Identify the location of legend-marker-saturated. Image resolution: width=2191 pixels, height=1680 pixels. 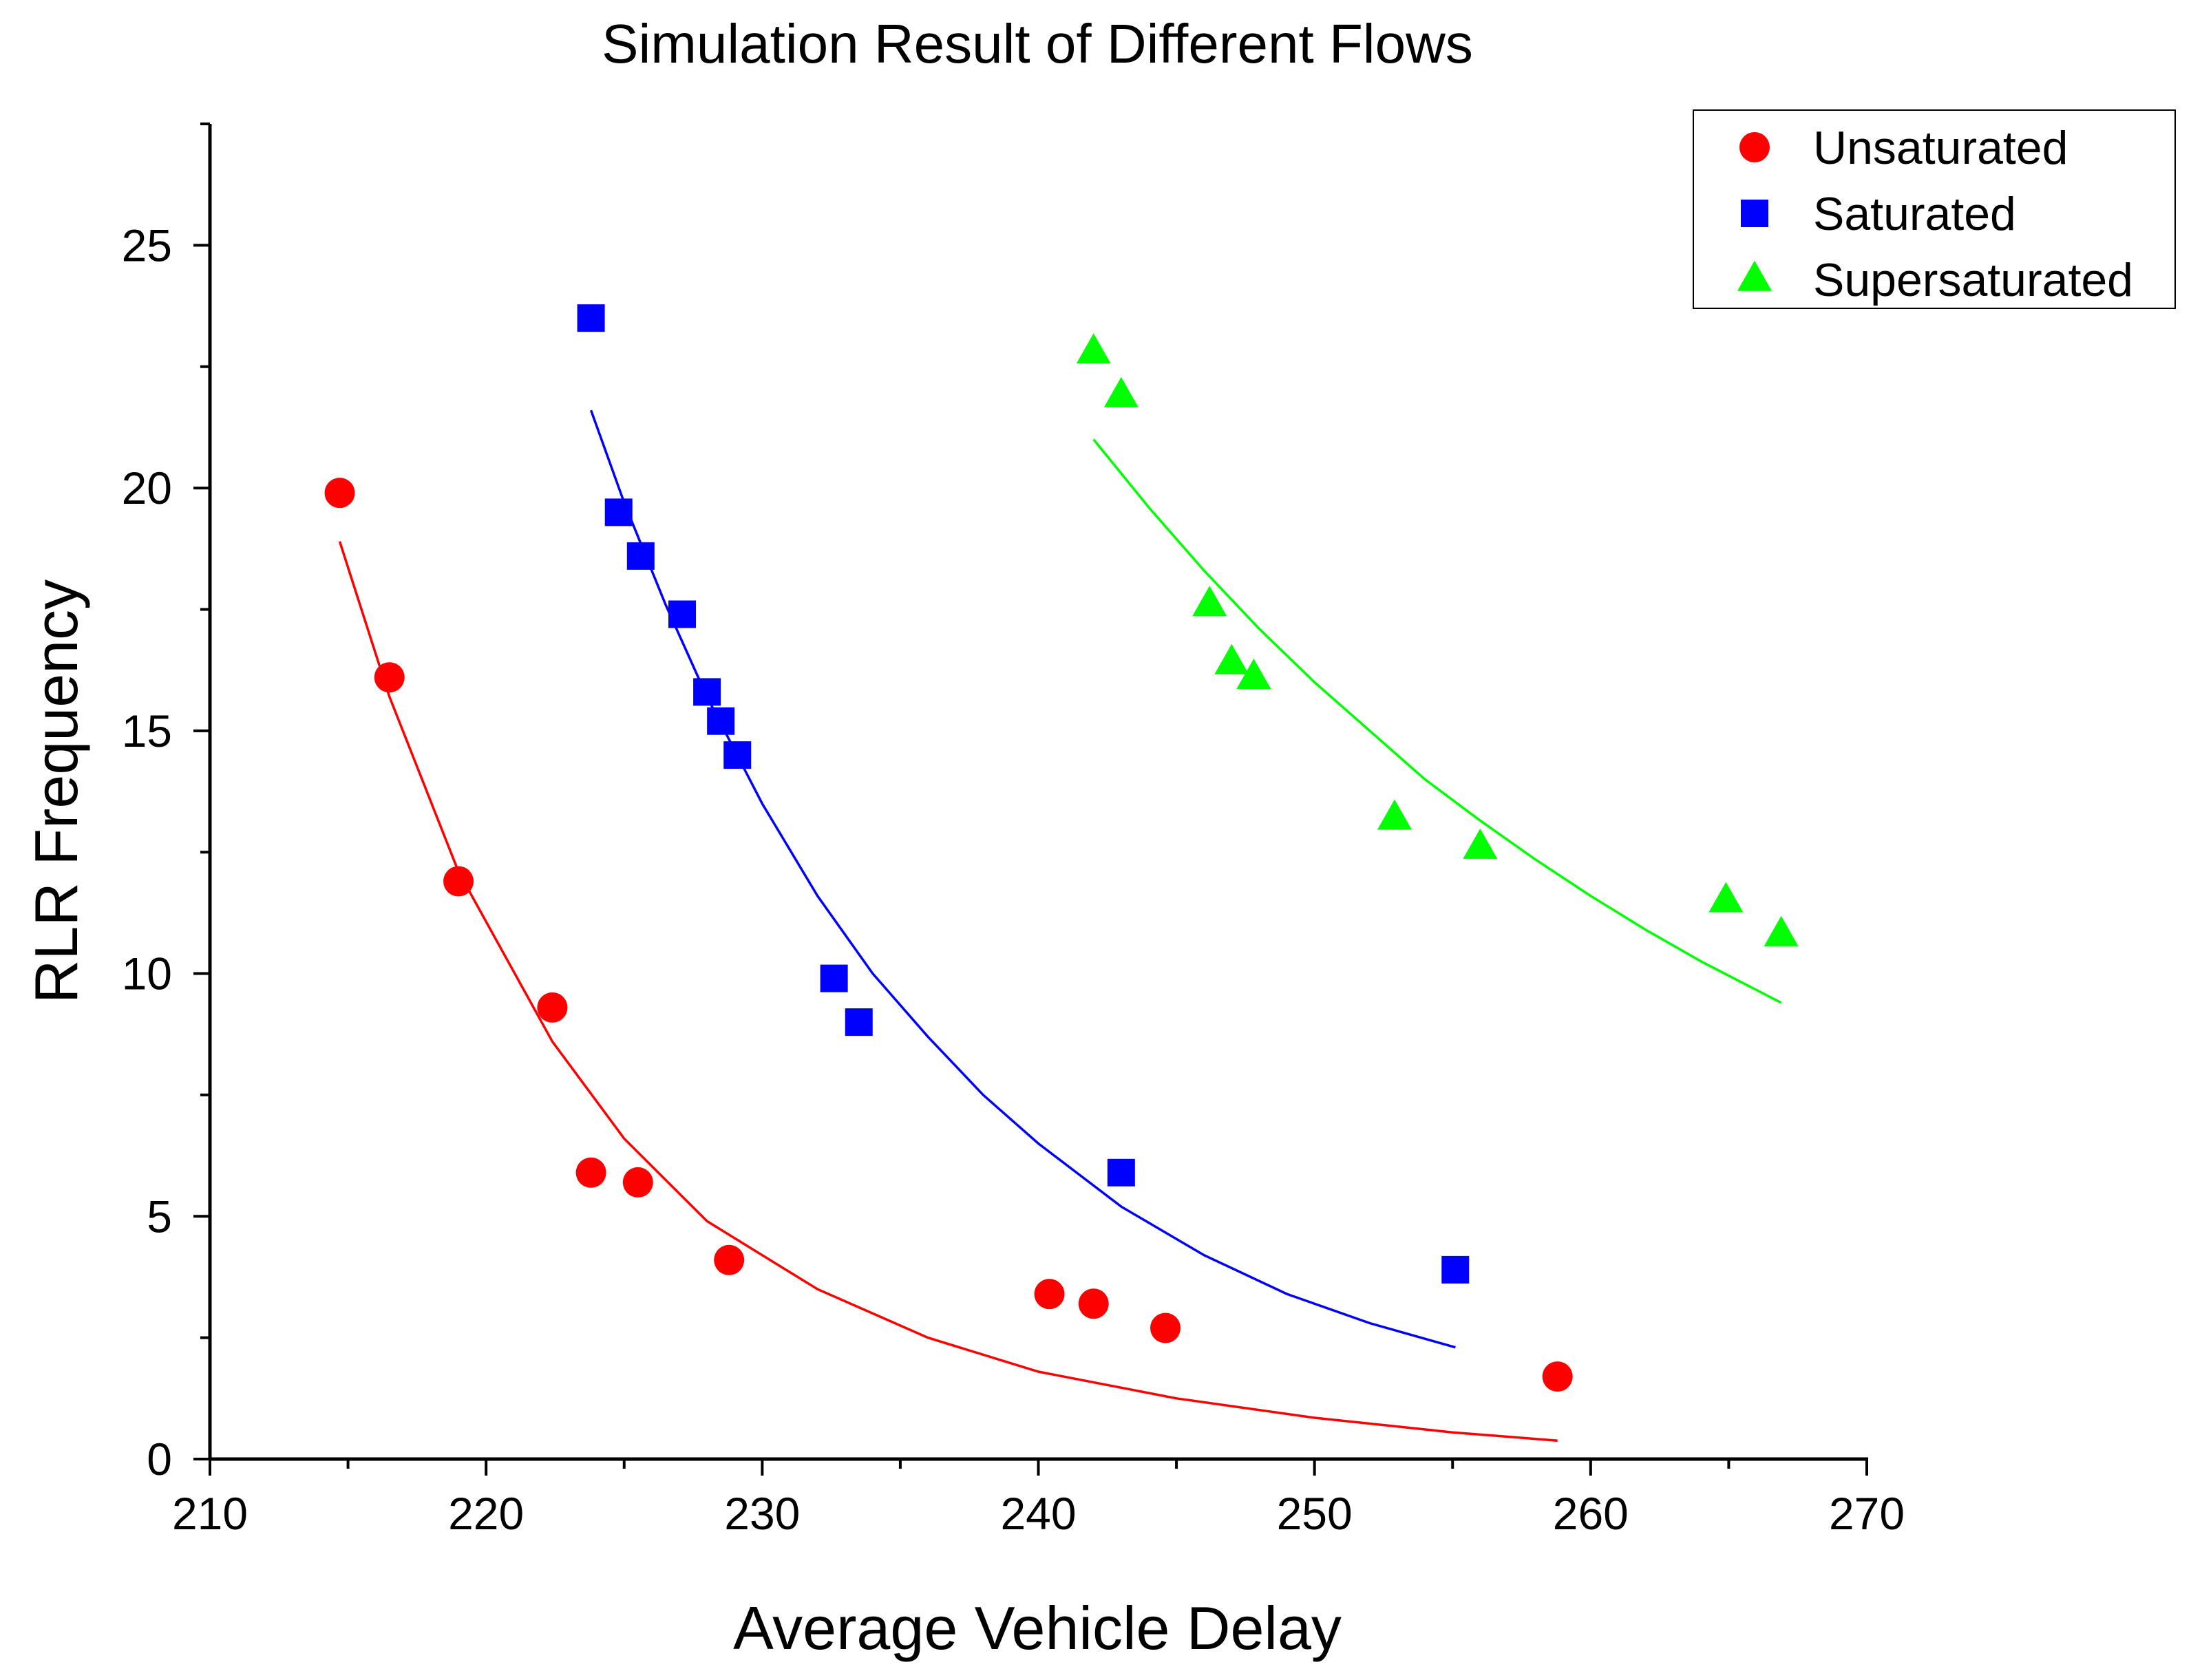
(1755, 214).